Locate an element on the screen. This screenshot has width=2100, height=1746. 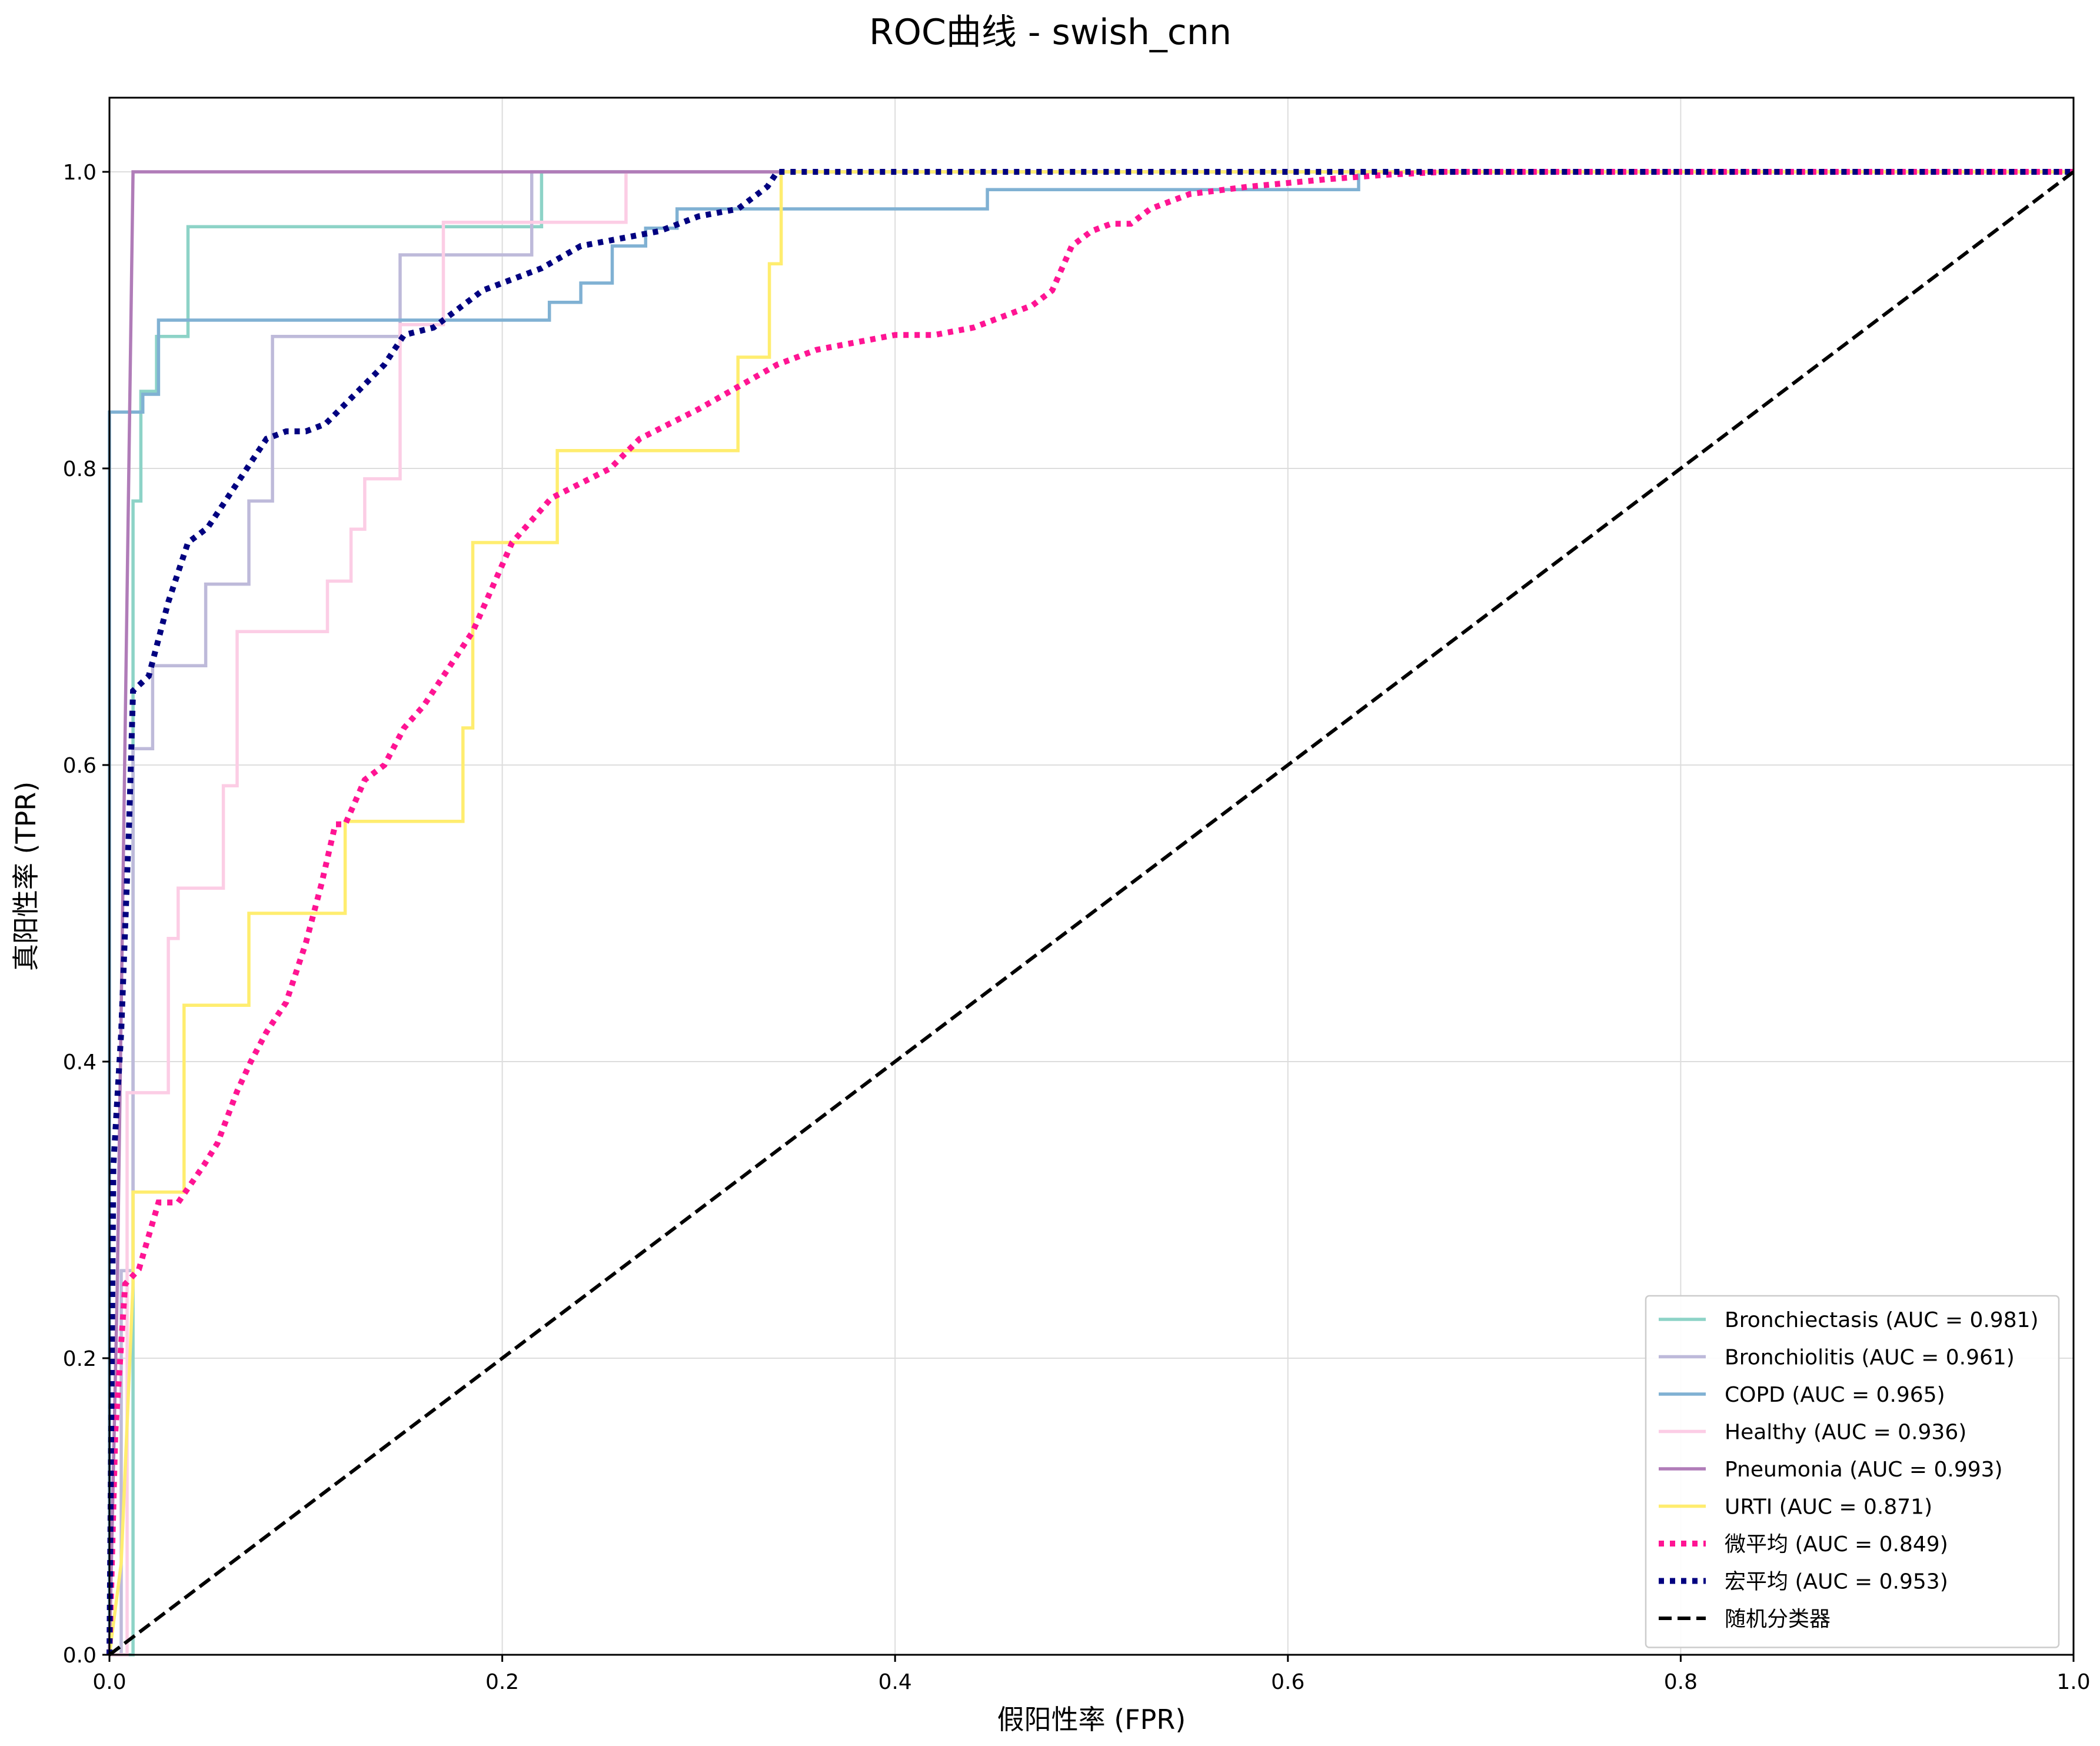
legend-label-7: 宏平均 (AUC = 0.953) is located at coordinates (1836, 1582).